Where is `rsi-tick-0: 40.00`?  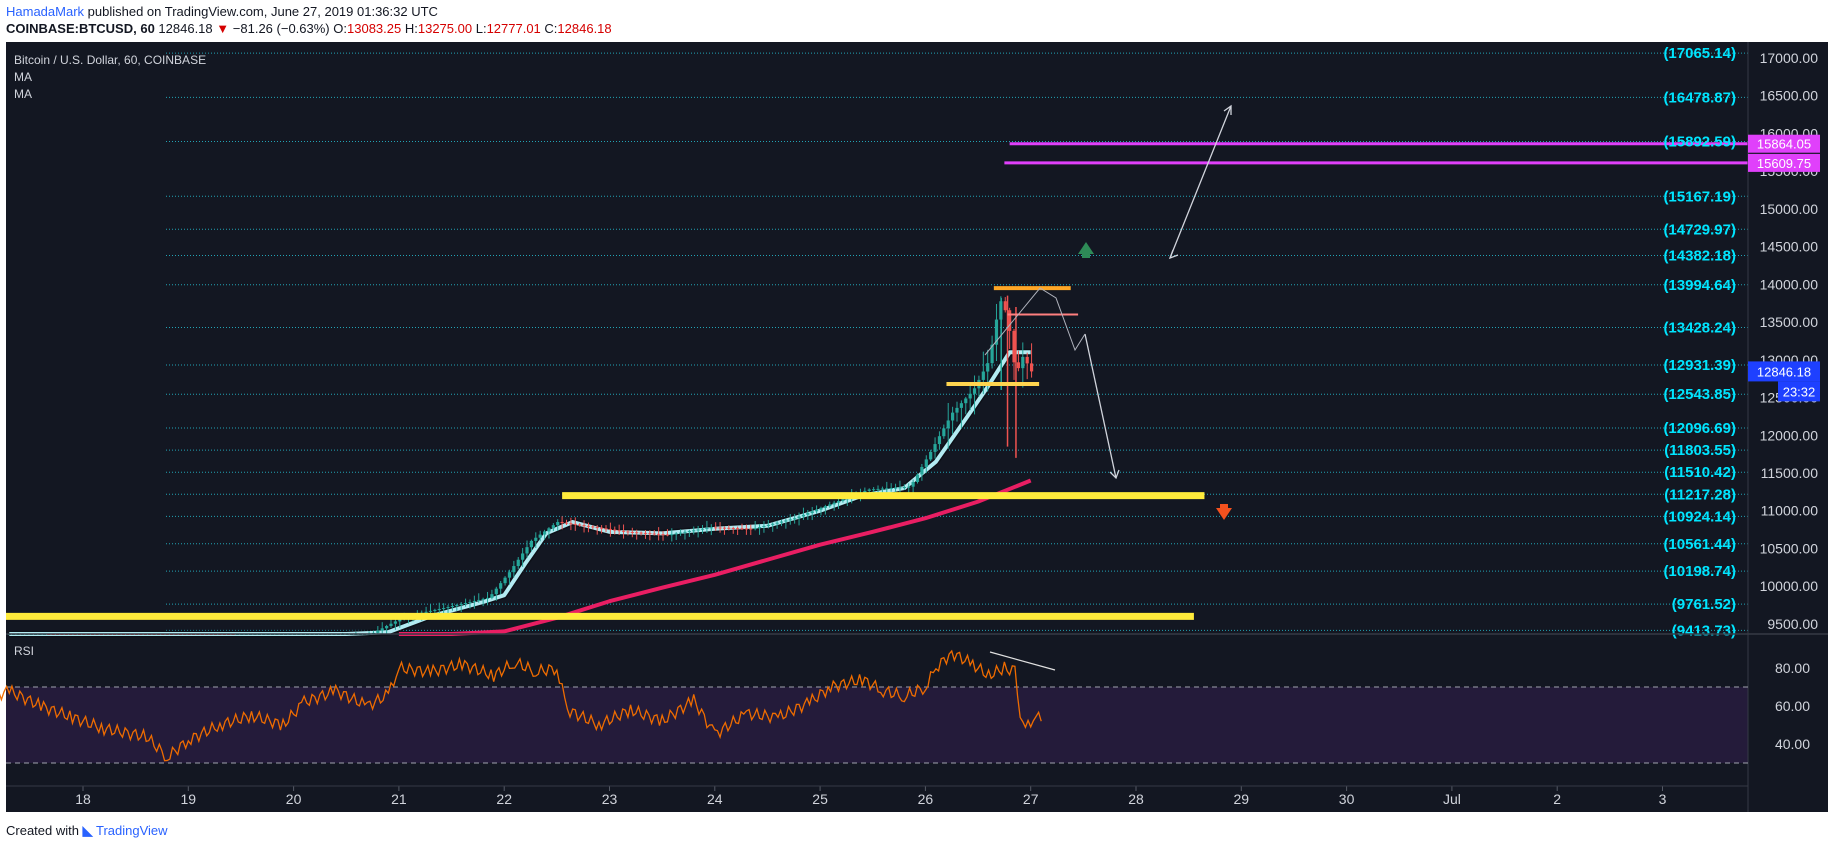 rsi-tick-0: 40.00 is located at coordinates (1792, 744).